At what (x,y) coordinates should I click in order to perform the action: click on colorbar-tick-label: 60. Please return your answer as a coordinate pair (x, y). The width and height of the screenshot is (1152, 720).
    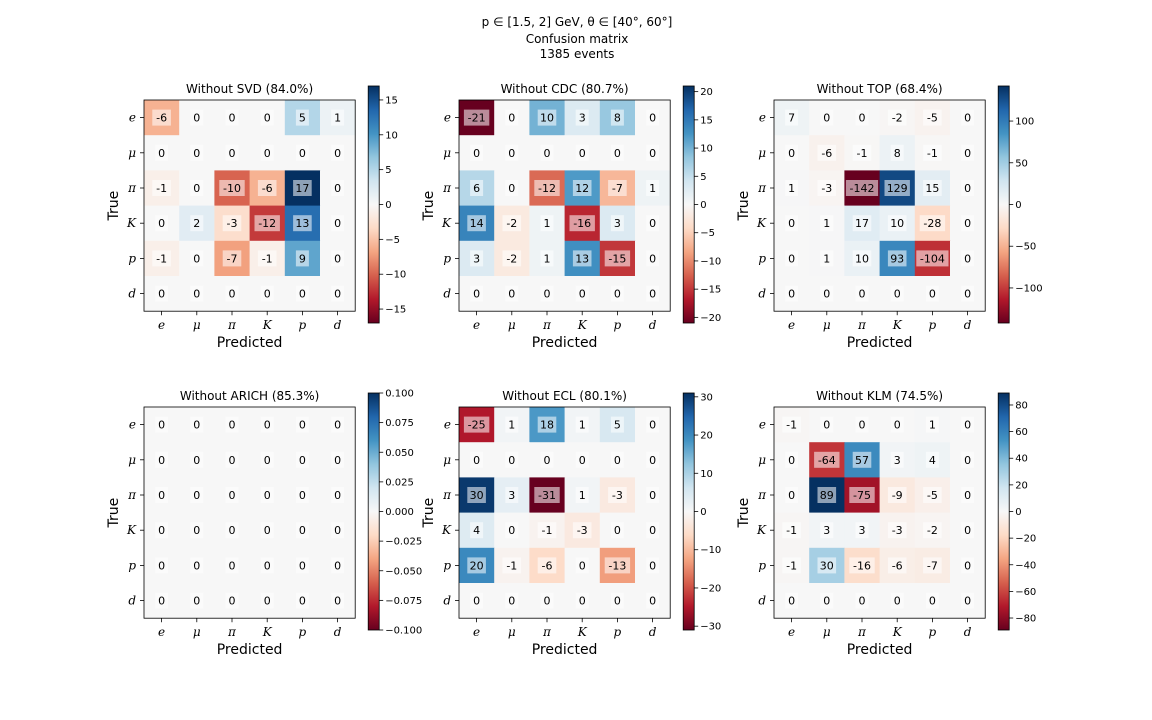
    Looking at the image, I should click on (1021, 432).